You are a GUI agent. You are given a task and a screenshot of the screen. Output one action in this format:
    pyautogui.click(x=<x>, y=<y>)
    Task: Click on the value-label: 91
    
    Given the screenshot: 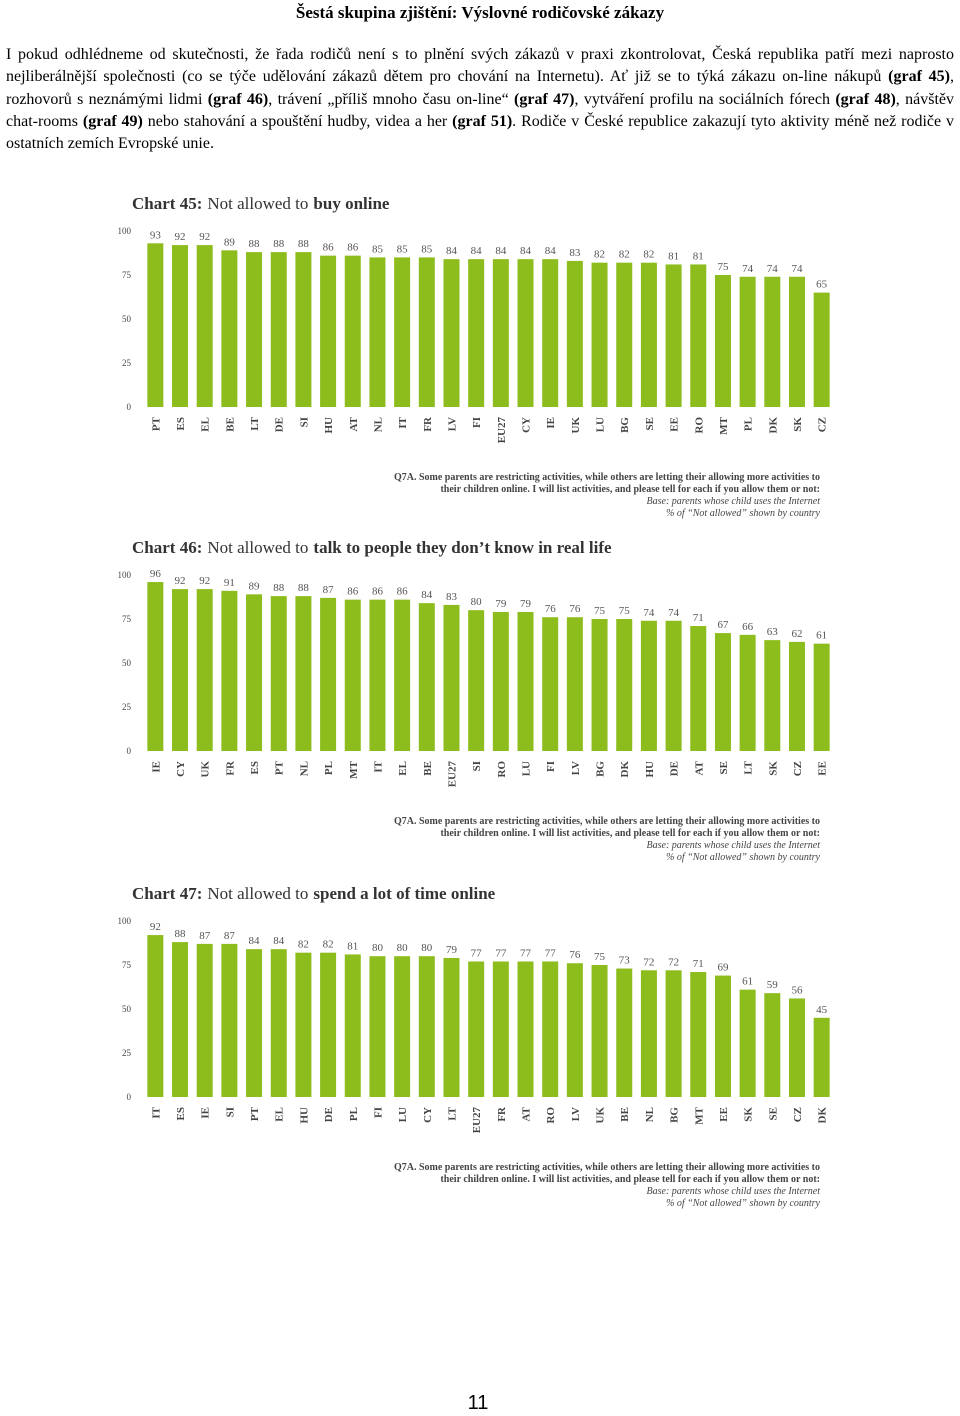 What is the action you would take?
    pyautogui.click(x=229, y=583)
    